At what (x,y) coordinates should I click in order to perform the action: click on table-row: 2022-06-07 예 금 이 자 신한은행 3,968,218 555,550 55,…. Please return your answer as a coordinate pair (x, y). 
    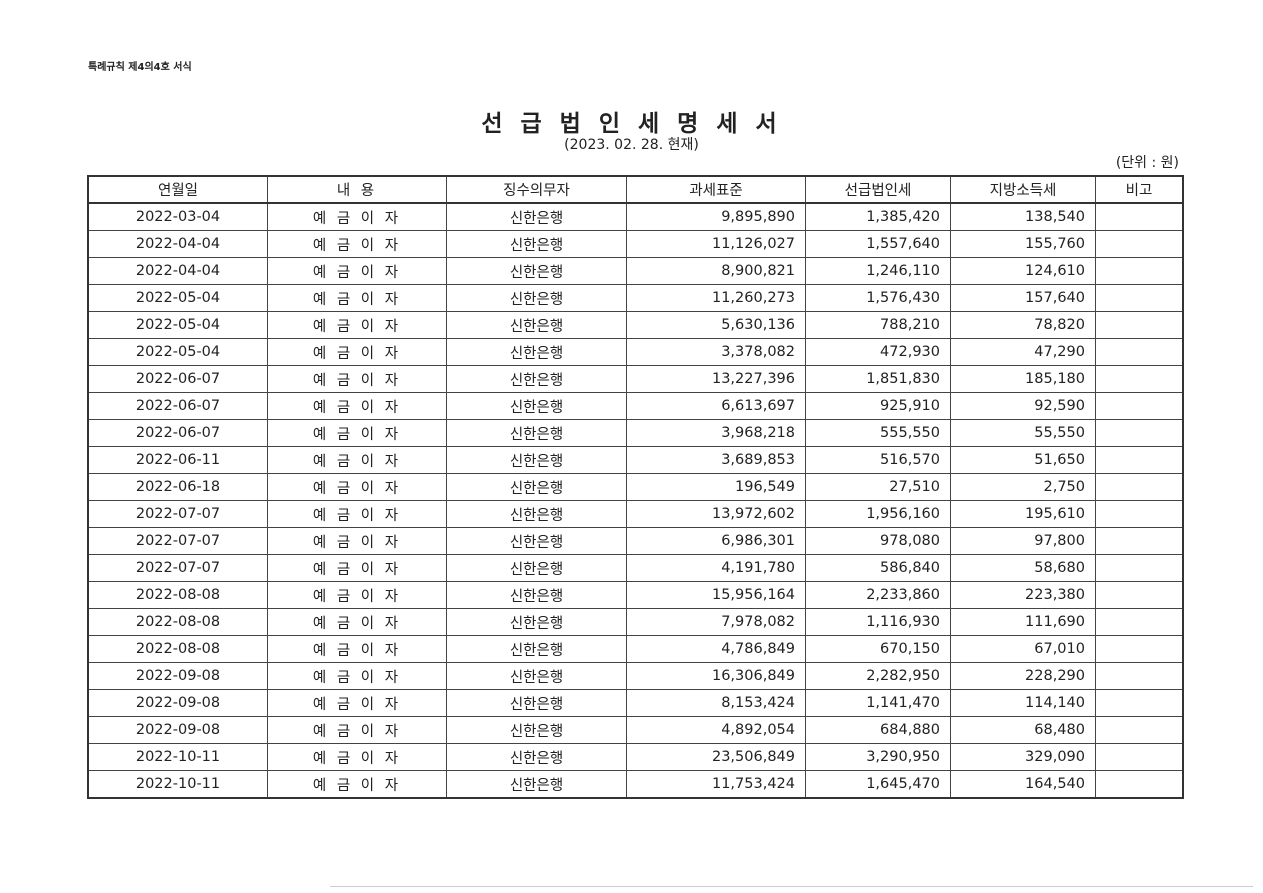
    Looking at the image, I should click on (635, 433).